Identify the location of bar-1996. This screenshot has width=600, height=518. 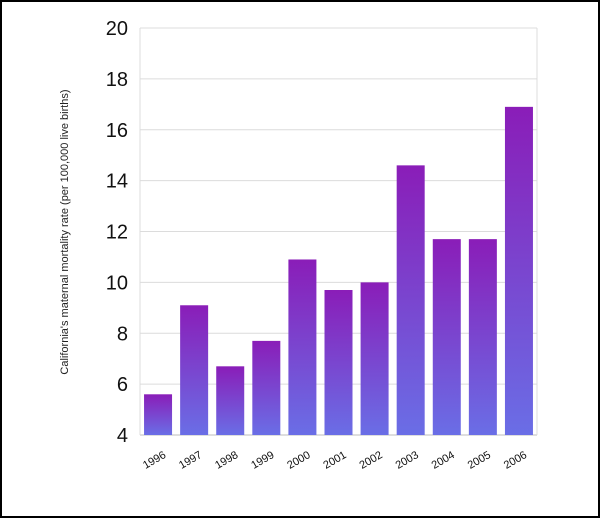
(158, 414).